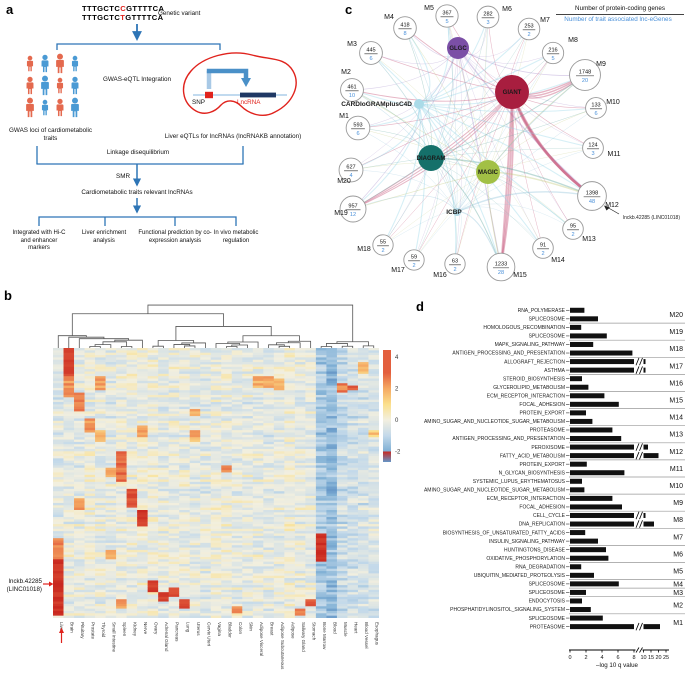 This screenshot has width=685, height=673. What do you see at coordinates (592, 145) in the screenshot?
I see `svg-text: 124` at bounding box center [592, 145].